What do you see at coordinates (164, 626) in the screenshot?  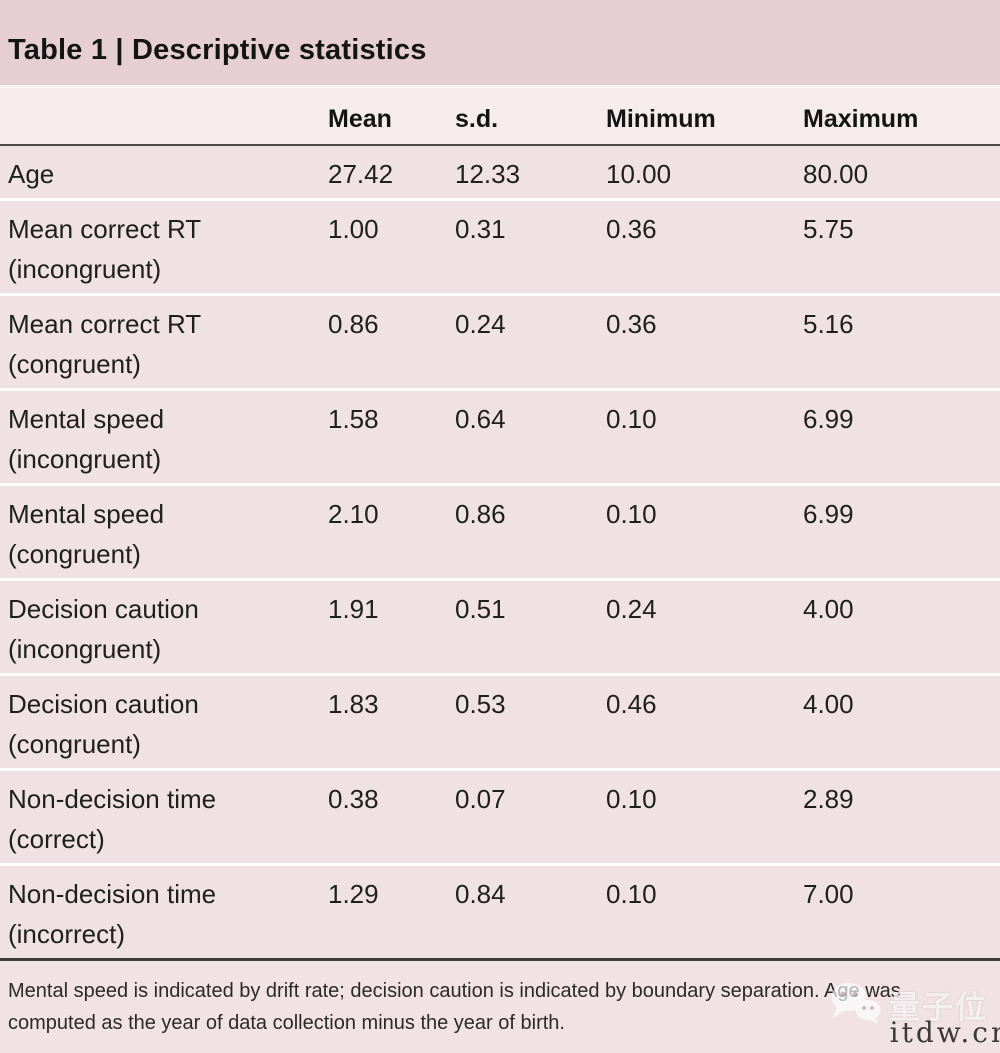 I see `row-label: Decision caution (incongruent)` at bounding box center [164, 626].